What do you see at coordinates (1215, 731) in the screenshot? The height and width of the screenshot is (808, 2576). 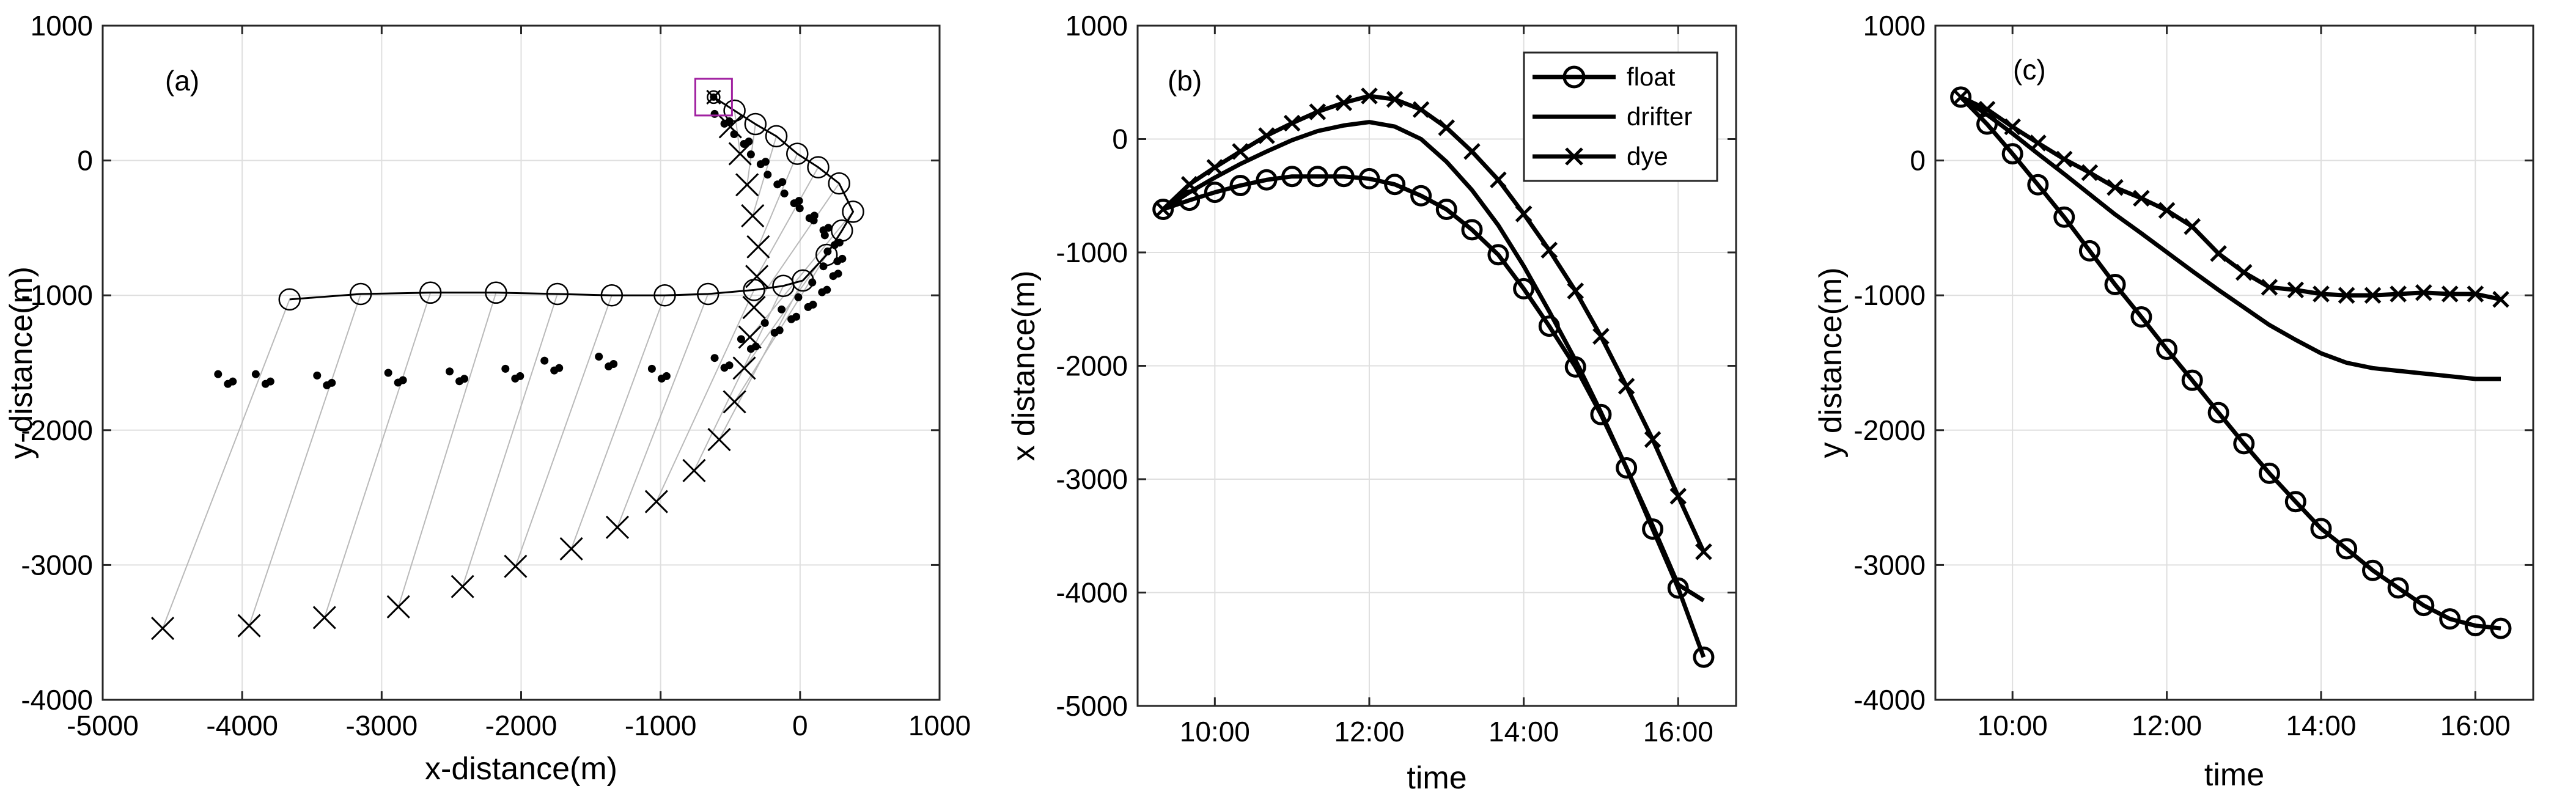 I see `panel-b-xtick-label-0: 10:00` at bounding box center [1215, 731].